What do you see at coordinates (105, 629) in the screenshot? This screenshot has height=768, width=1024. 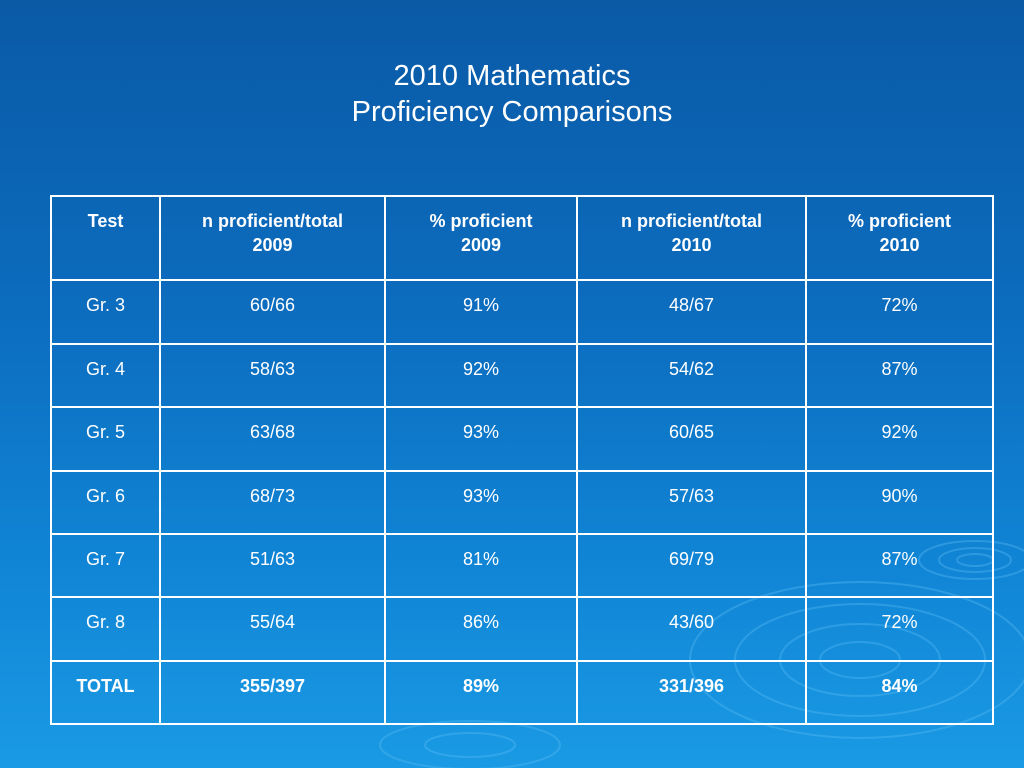 I see `cell-test: Gr. 8` at bounding box center [105, 629].